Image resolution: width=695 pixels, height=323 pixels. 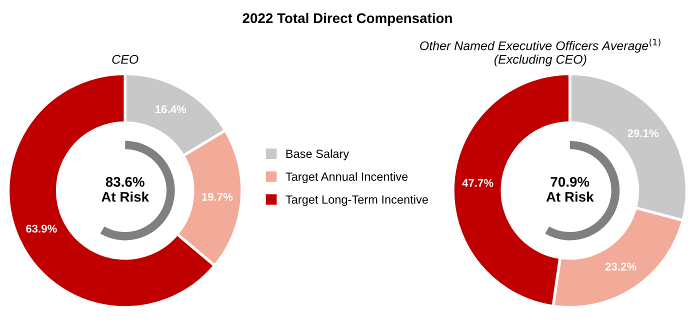 What do you see at coordinates (347, 19) in the screenshot?
I see `chart-title: 2022 Total Direct Compensation` at bounding box center [347, 19].